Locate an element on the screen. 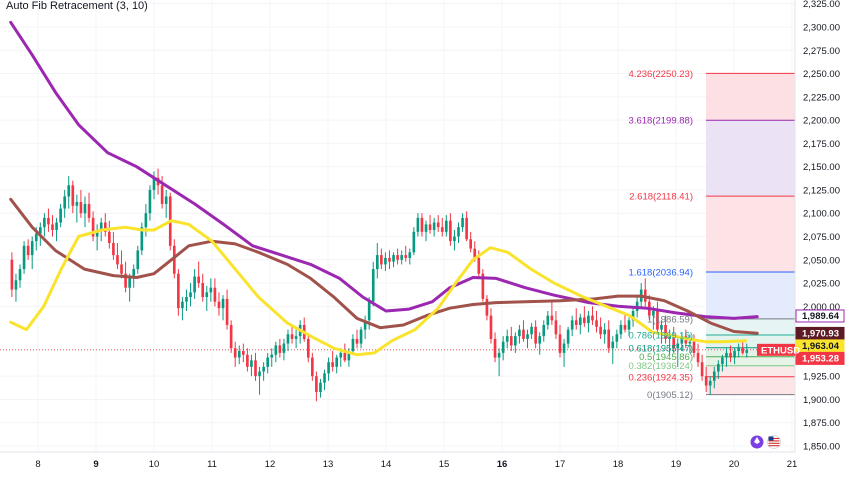  ethereum-icon is located at coordinates (757, 442).